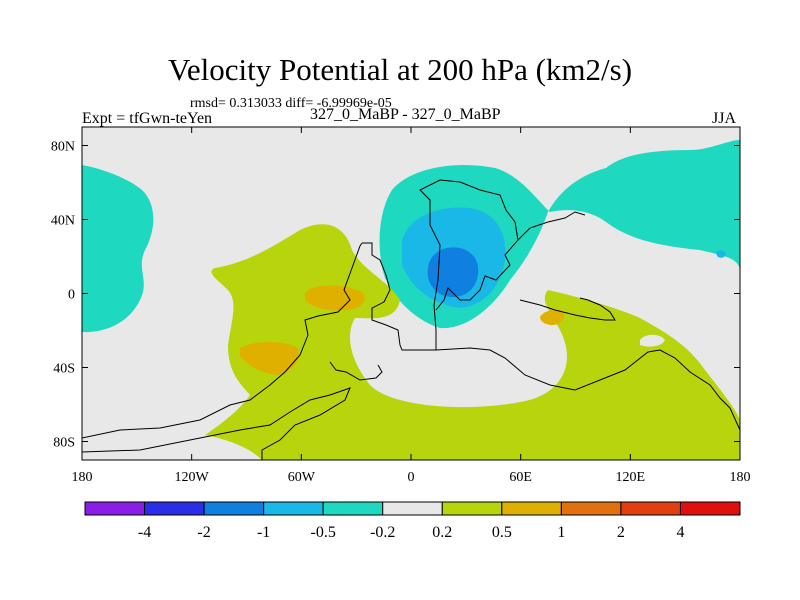 Image resolution: width=800 pixels, height=600 pixels. Describe the element at coordinates (118, 249) in the screenshot. I see `contour-neg-west-pacific` at that location.